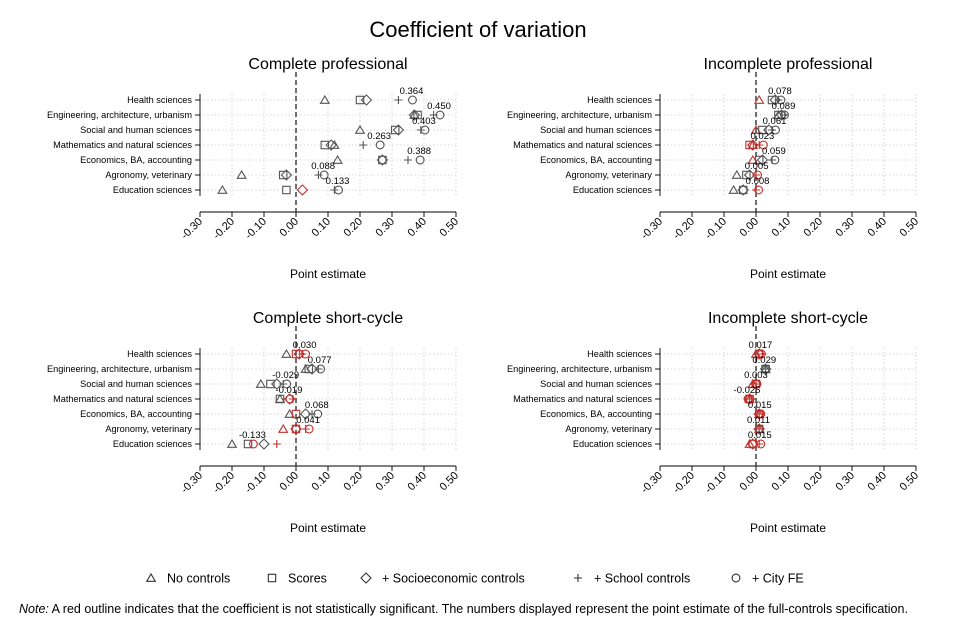  What do you see at coordinates (424, 121) in the screenshot?
I see `estimate-label: 0.403` at bounding box center [424, 121].